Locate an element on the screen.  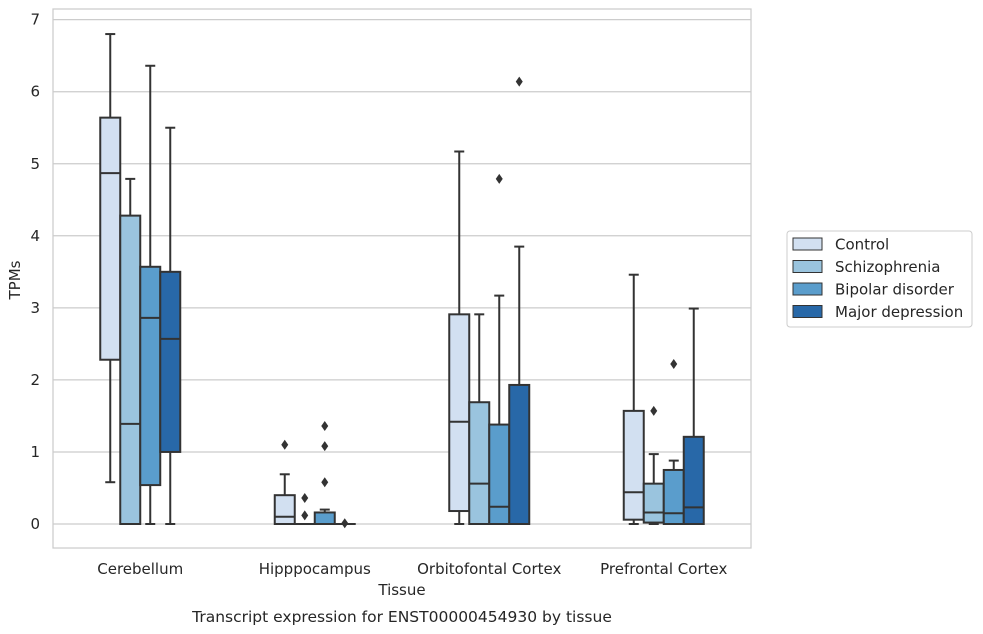
legend-frame is located at coordinates (879, 279).